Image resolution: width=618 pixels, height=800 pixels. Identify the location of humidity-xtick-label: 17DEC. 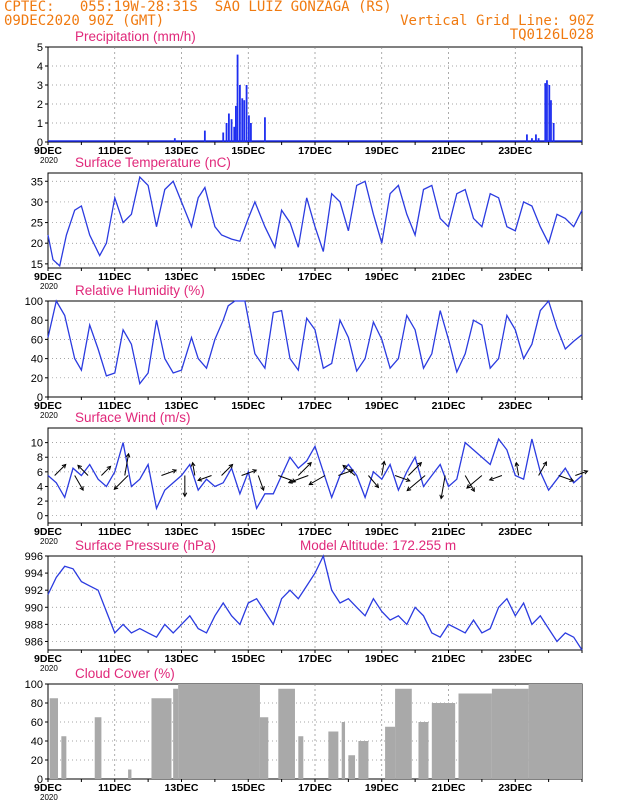
(315, 406).